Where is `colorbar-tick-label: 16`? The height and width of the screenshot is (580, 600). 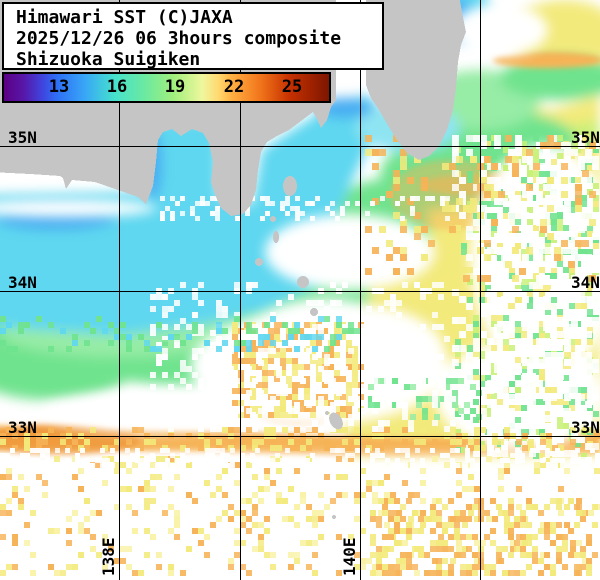 colorbar-tick-label: 16 is located at coordinates (117, 87).